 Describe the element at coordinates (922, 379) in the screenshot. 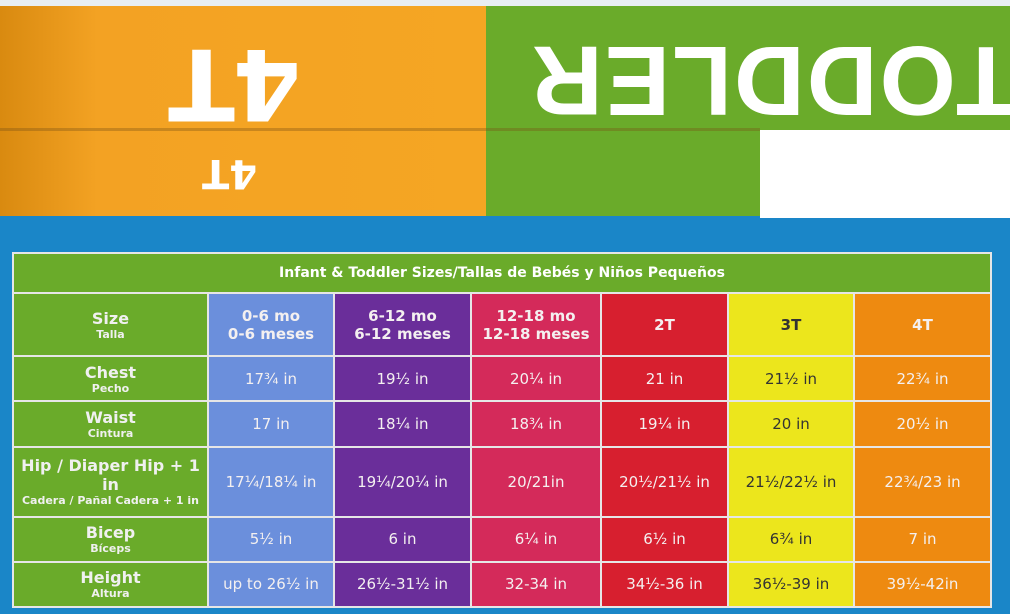

I see `value-cell: 22¾ in` at that location.